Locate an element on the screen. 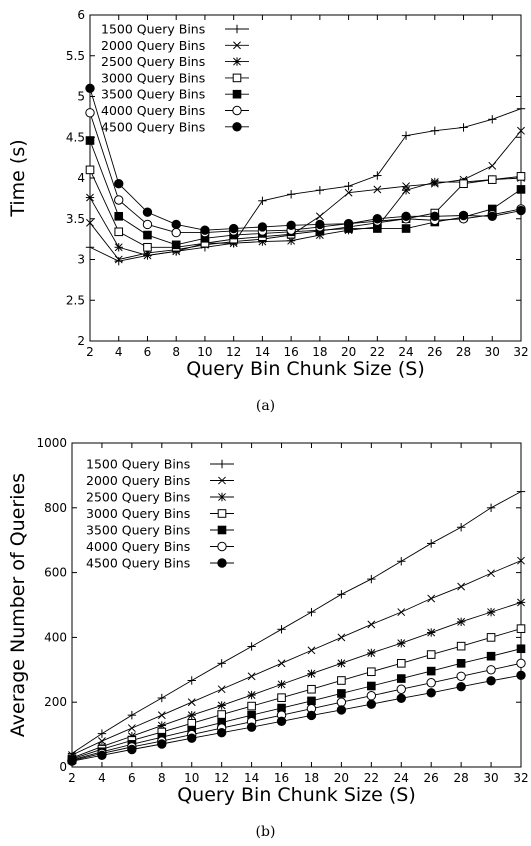 The width and height of the screenshot is (531, 846). y-tick-label: 3.5 is located at coordinates (75, 219).